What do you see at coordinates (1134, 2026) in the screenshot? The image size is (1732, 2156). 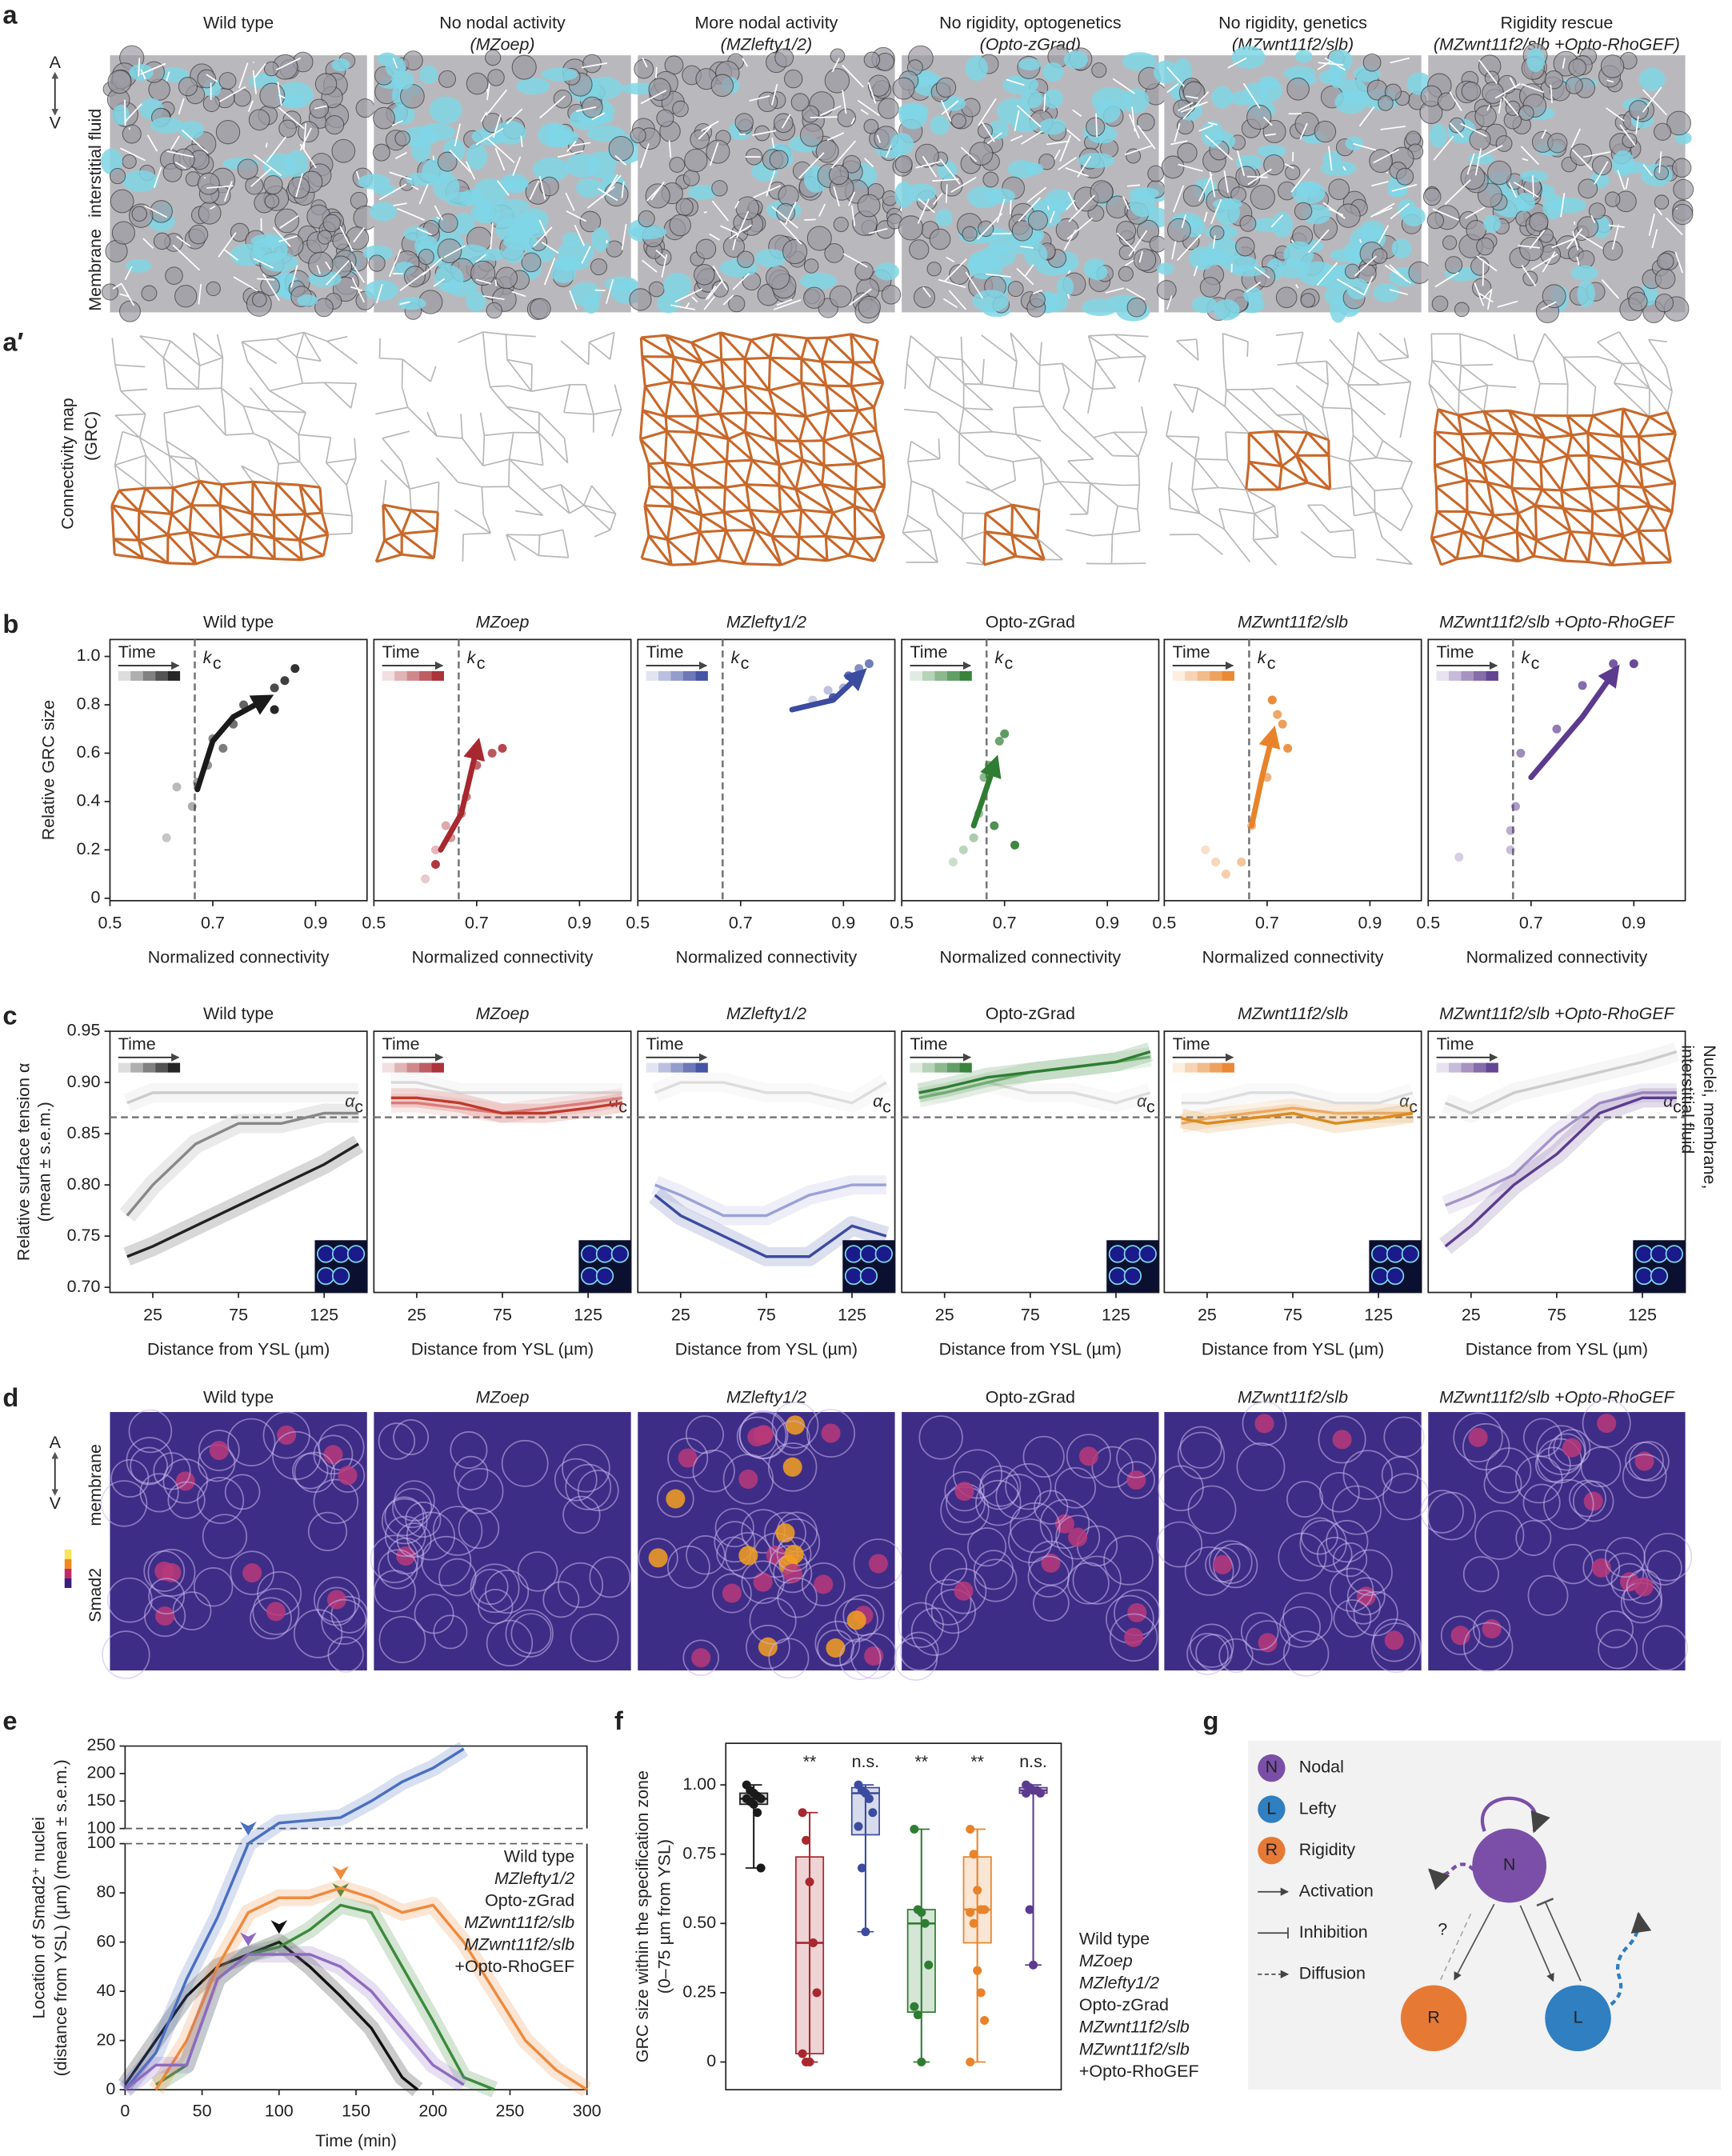 I see `legend-label: MZwnt11f2/slb` at bounding box center [1134, 2026].